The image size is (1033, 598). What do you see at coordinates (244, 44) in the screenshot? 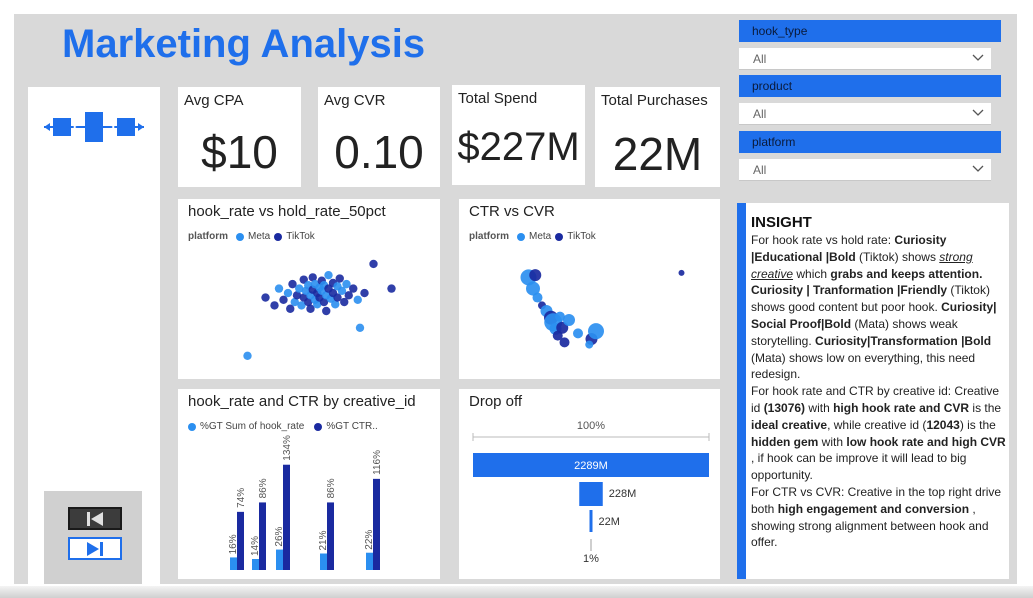
I see `page-title: Marketing Analysis` at bounding box center [244, 44].